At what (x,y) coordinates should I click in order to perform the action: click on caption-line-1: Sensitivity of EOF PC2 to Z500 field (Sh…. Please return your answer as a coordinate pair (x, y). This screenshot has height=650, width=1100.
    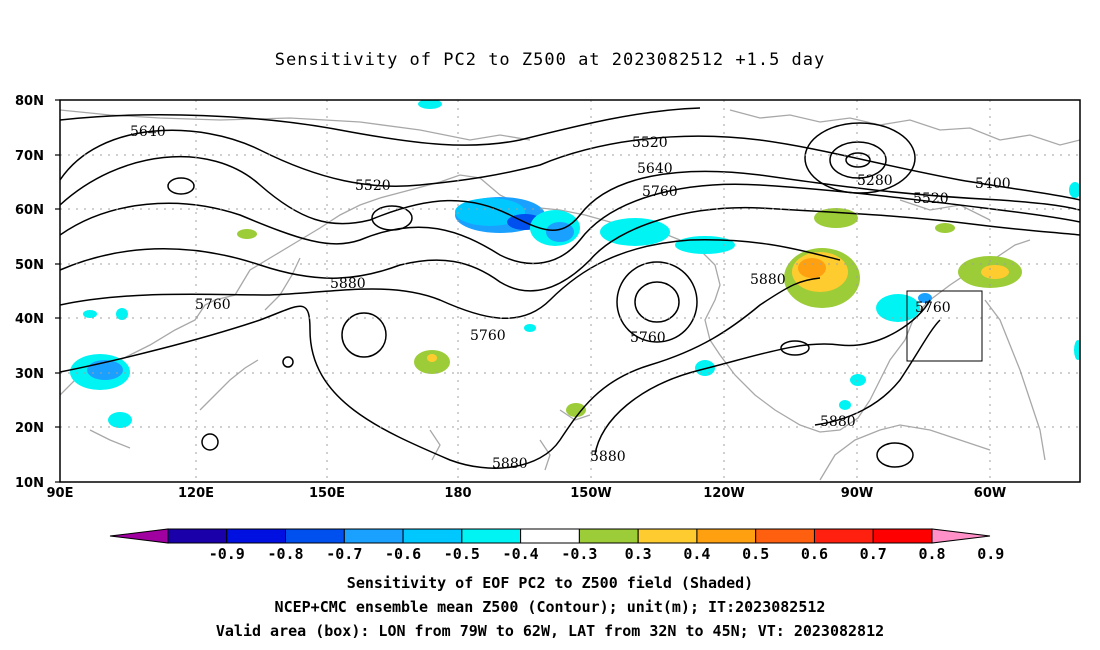
    Looking at the image, I should click on (550, 583).